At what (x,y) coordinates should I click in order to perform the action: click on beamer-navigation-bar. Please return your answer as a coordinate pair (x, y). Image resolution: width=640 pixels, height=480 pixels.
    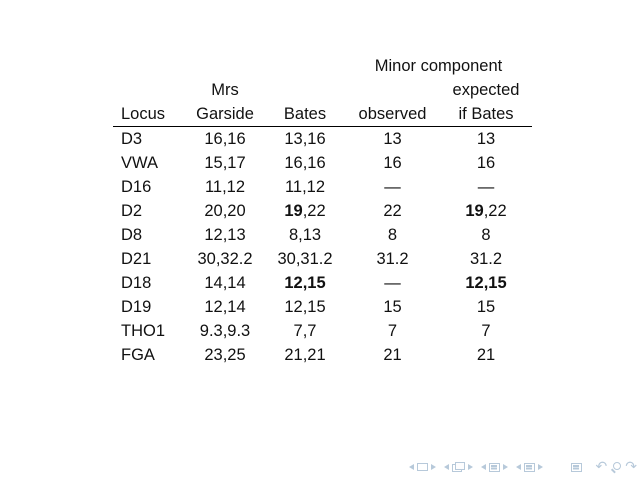
    Looking at the image, I should click on (522, 467).